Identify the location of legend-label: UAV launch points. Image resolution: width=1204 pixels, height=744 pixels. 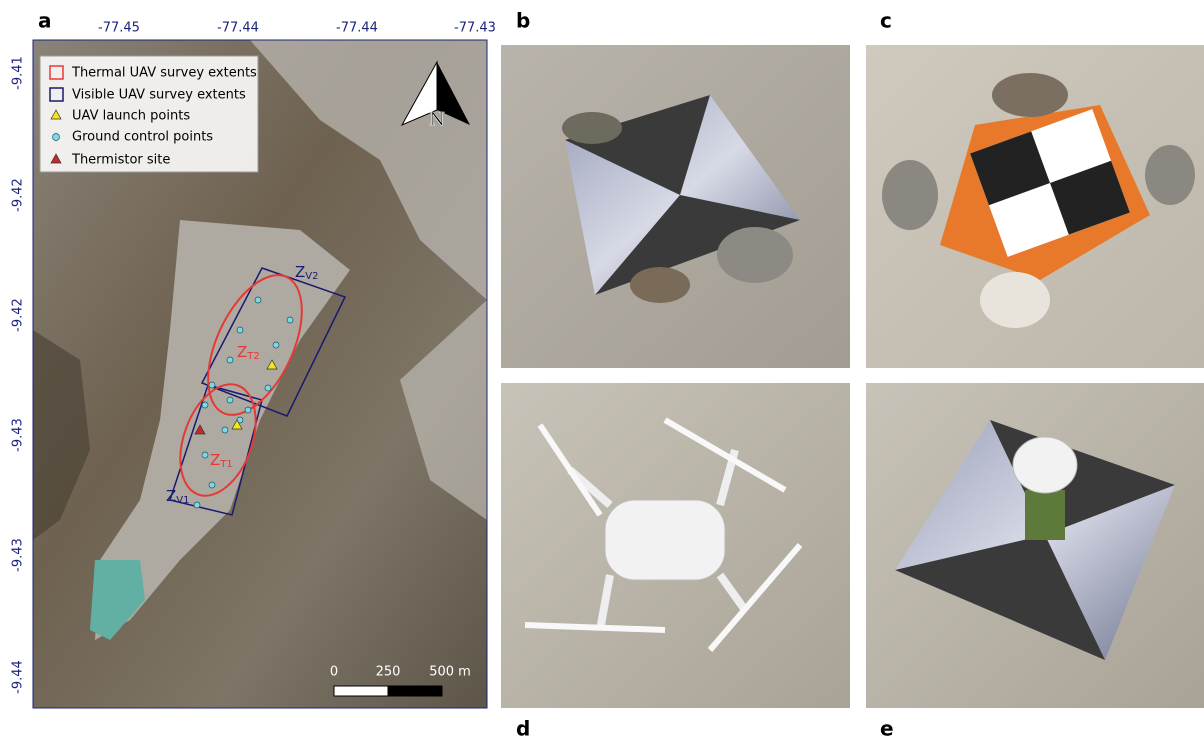
(131, 116).